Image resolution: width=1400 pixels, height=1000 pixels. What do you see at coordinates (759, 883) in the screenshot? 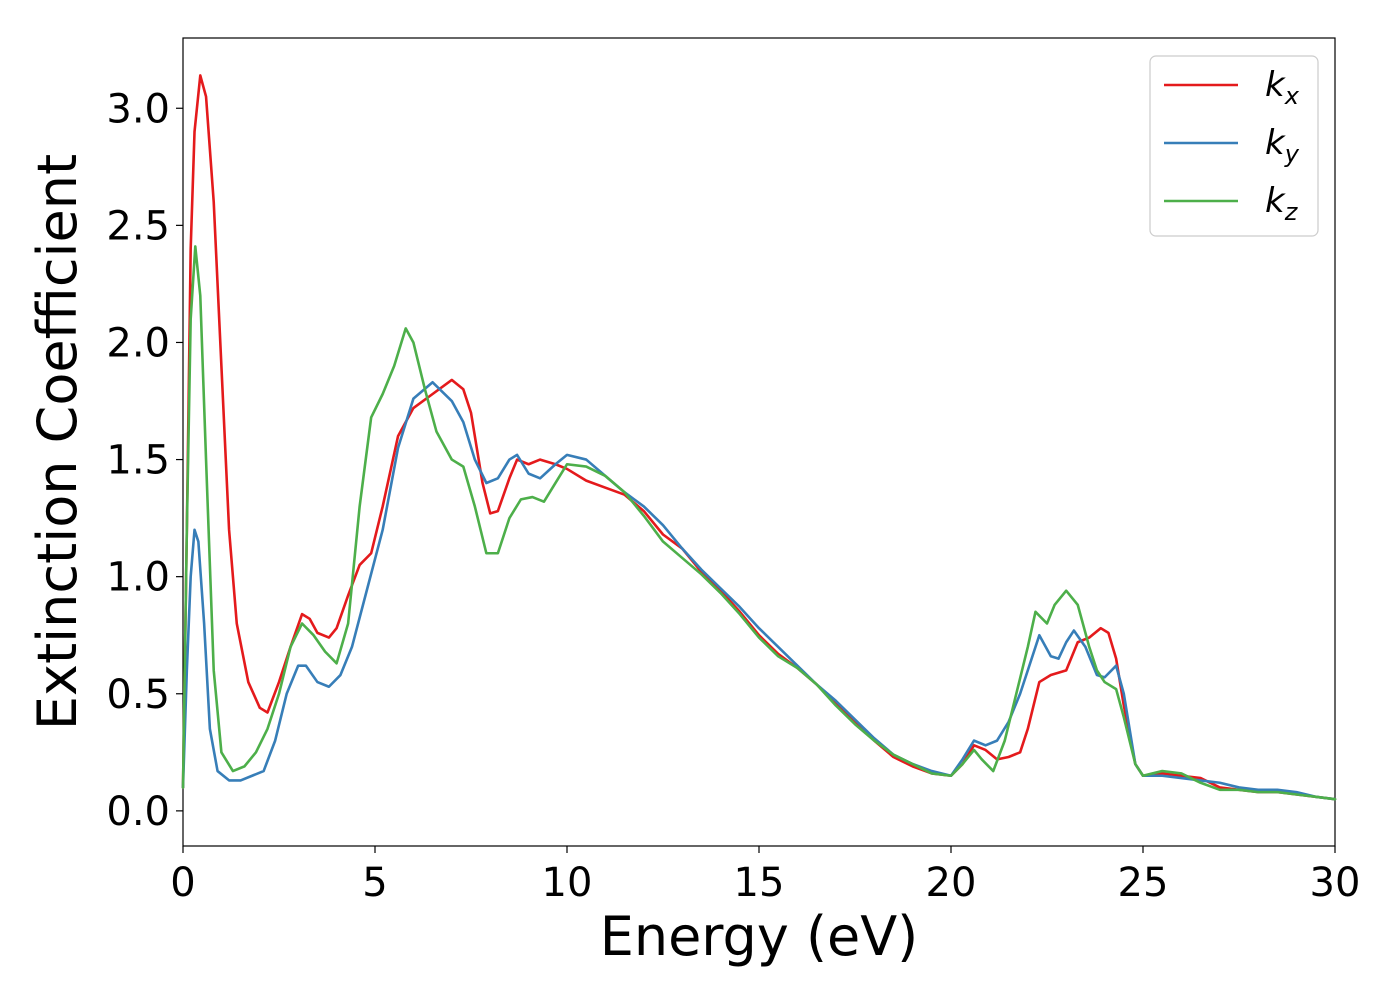
I see `x-tick-label: 15` at bounding box center [759, 883].